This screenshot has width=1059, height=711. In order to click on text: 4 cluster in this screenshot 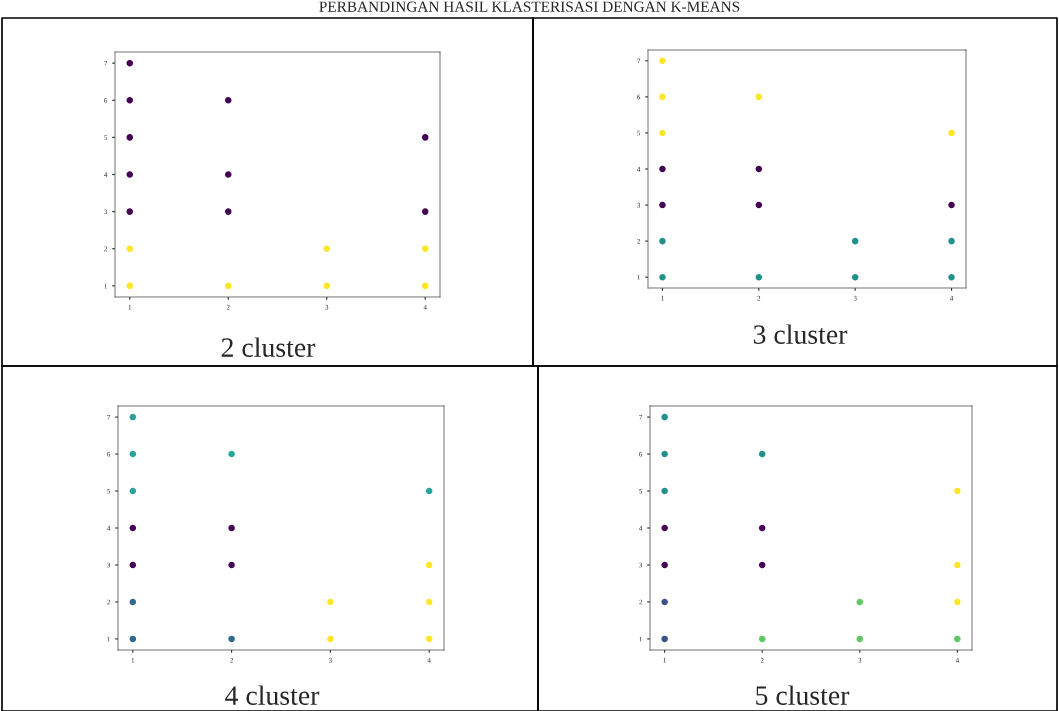, I will do `click(272, 695)`.